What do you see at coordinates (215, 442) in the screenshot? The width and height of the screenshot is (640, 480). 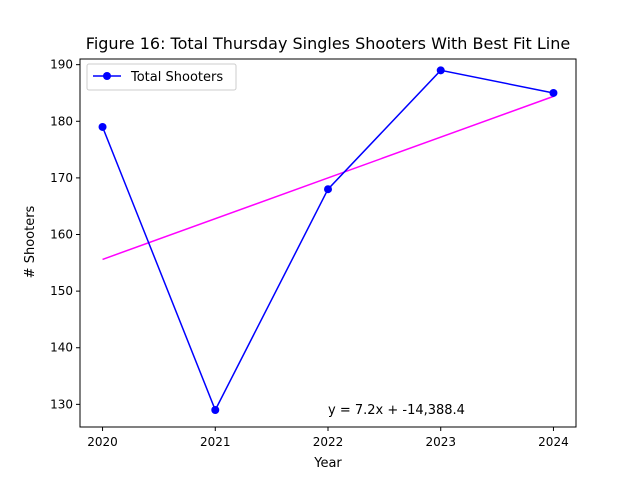 I see `x-tick-label: 2021` at bounding box center [215, 442].